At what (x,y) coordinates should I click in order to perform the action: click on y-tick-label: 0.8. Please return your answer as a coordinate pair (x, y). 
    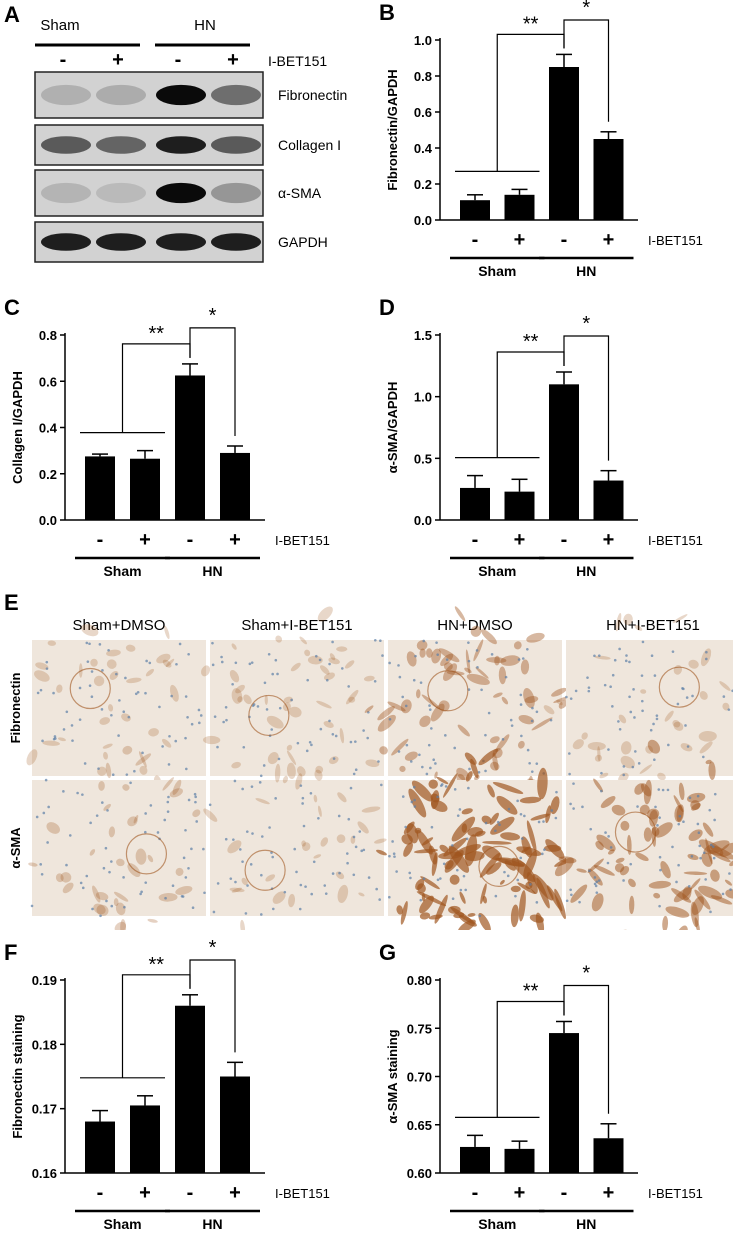
    Looking at the image, I should click on (423, 76).